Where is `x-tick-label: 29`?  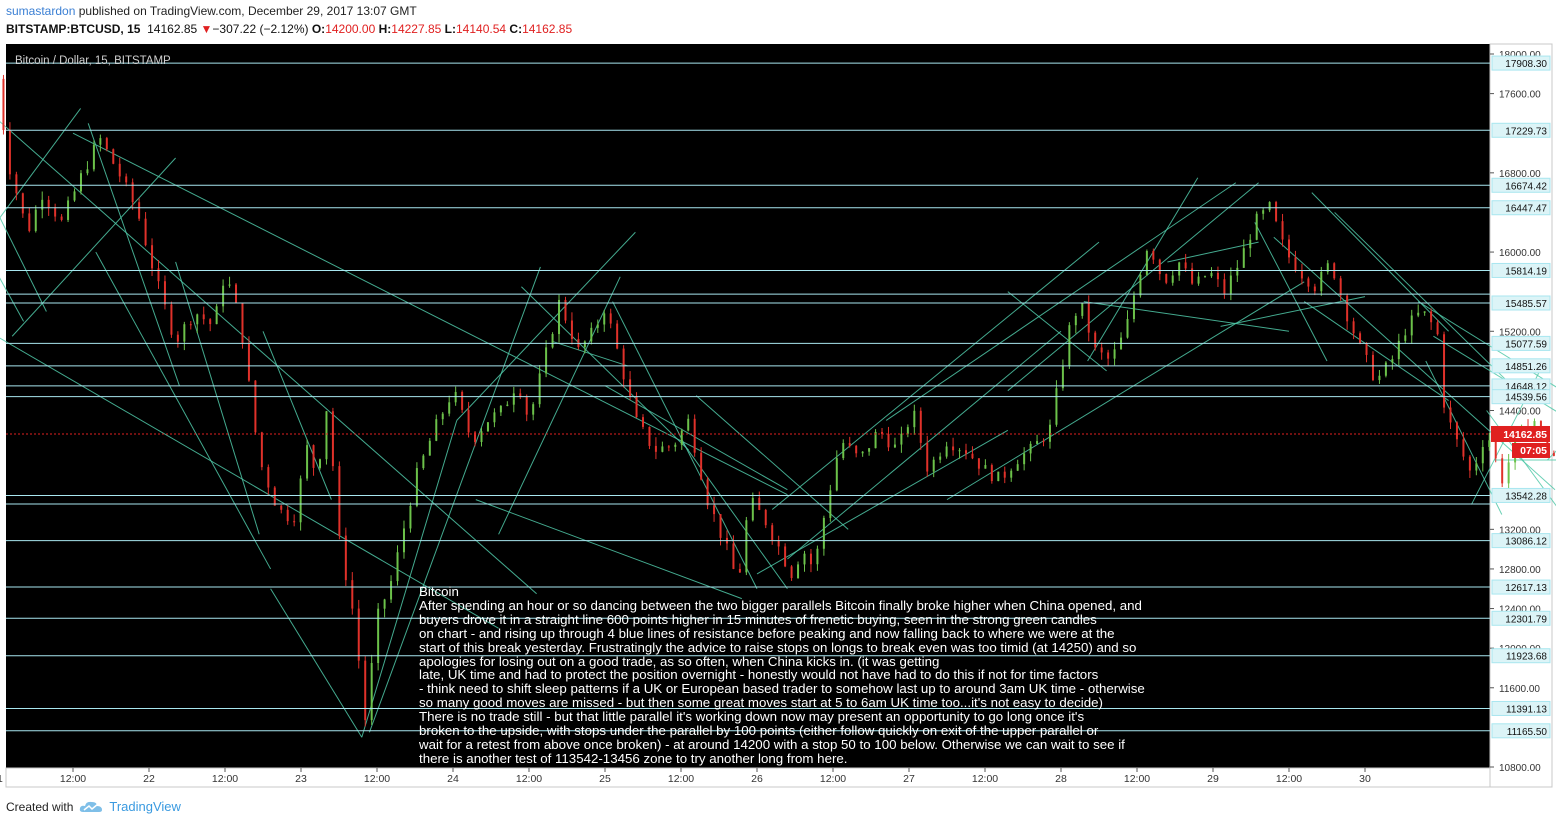
x-tick-label: 29 is located at coordinates (1213, 779).